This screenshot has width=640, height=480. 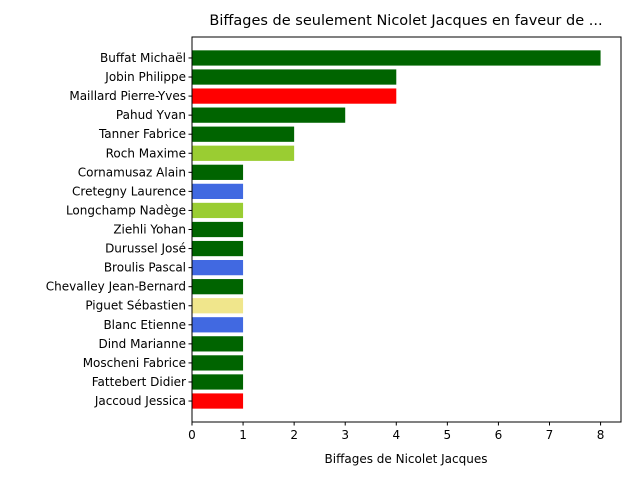 What do you see at coordinates (149, 230) in the screenshot?
I see `y-tick-label: Ziehli Yohan` at bounding box center [149, 230].